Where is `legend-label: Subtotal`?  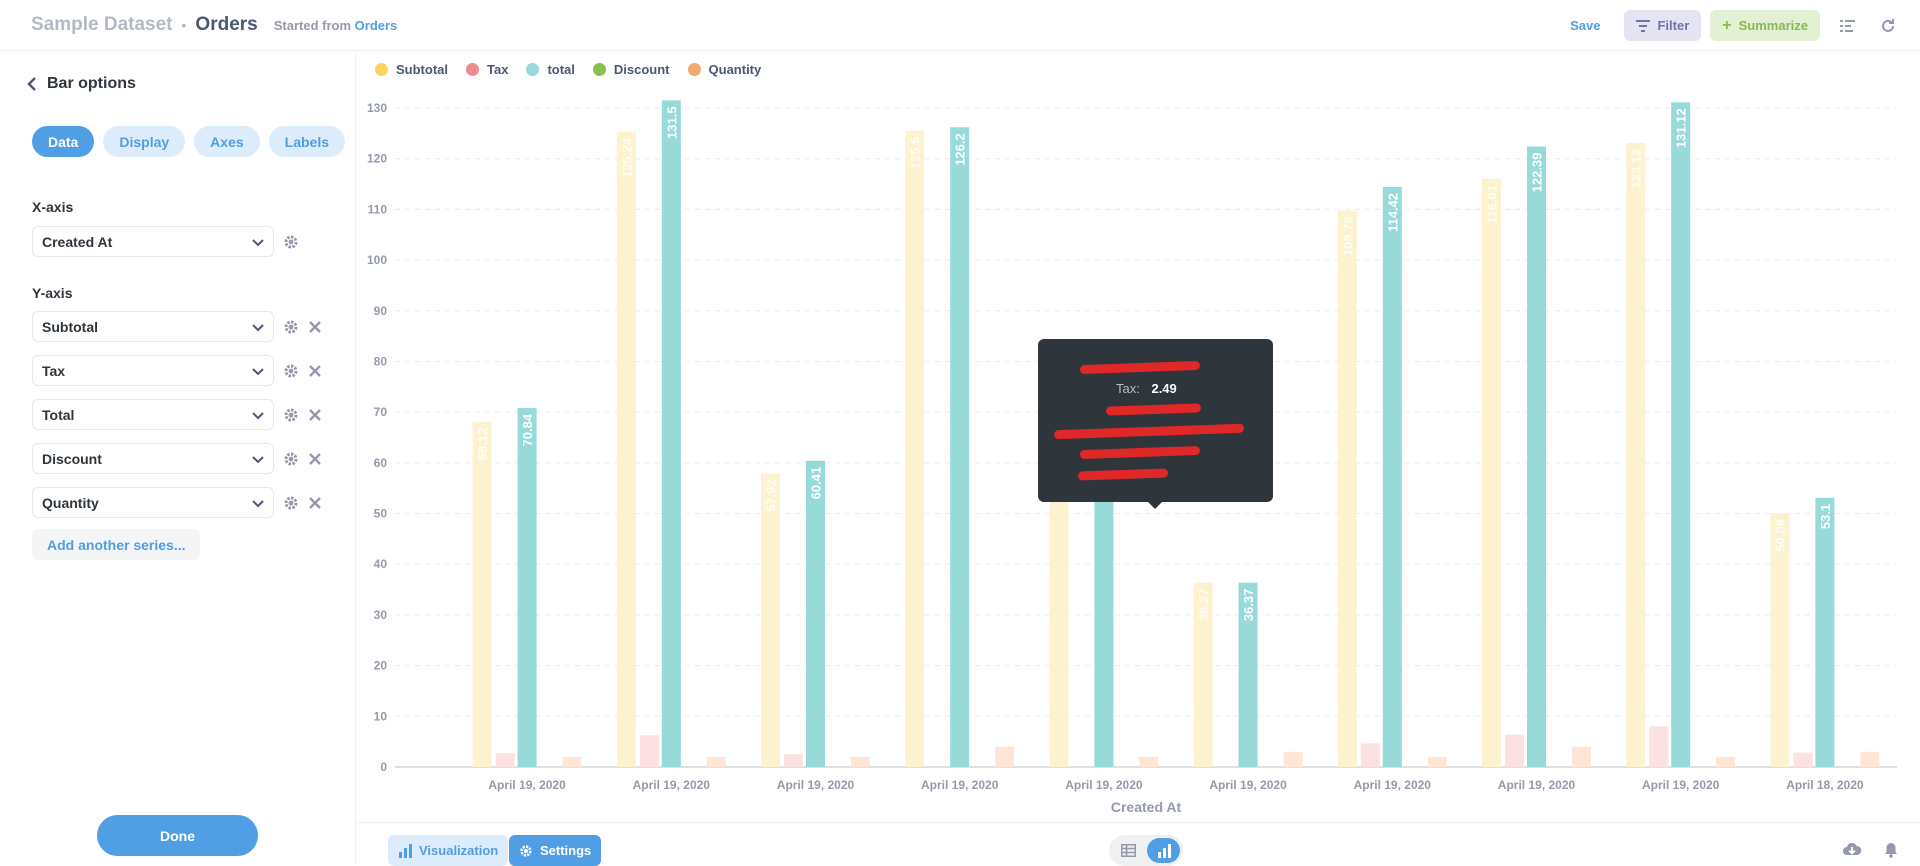 legend-label: Subtotal is located at coordinates (422, 69).